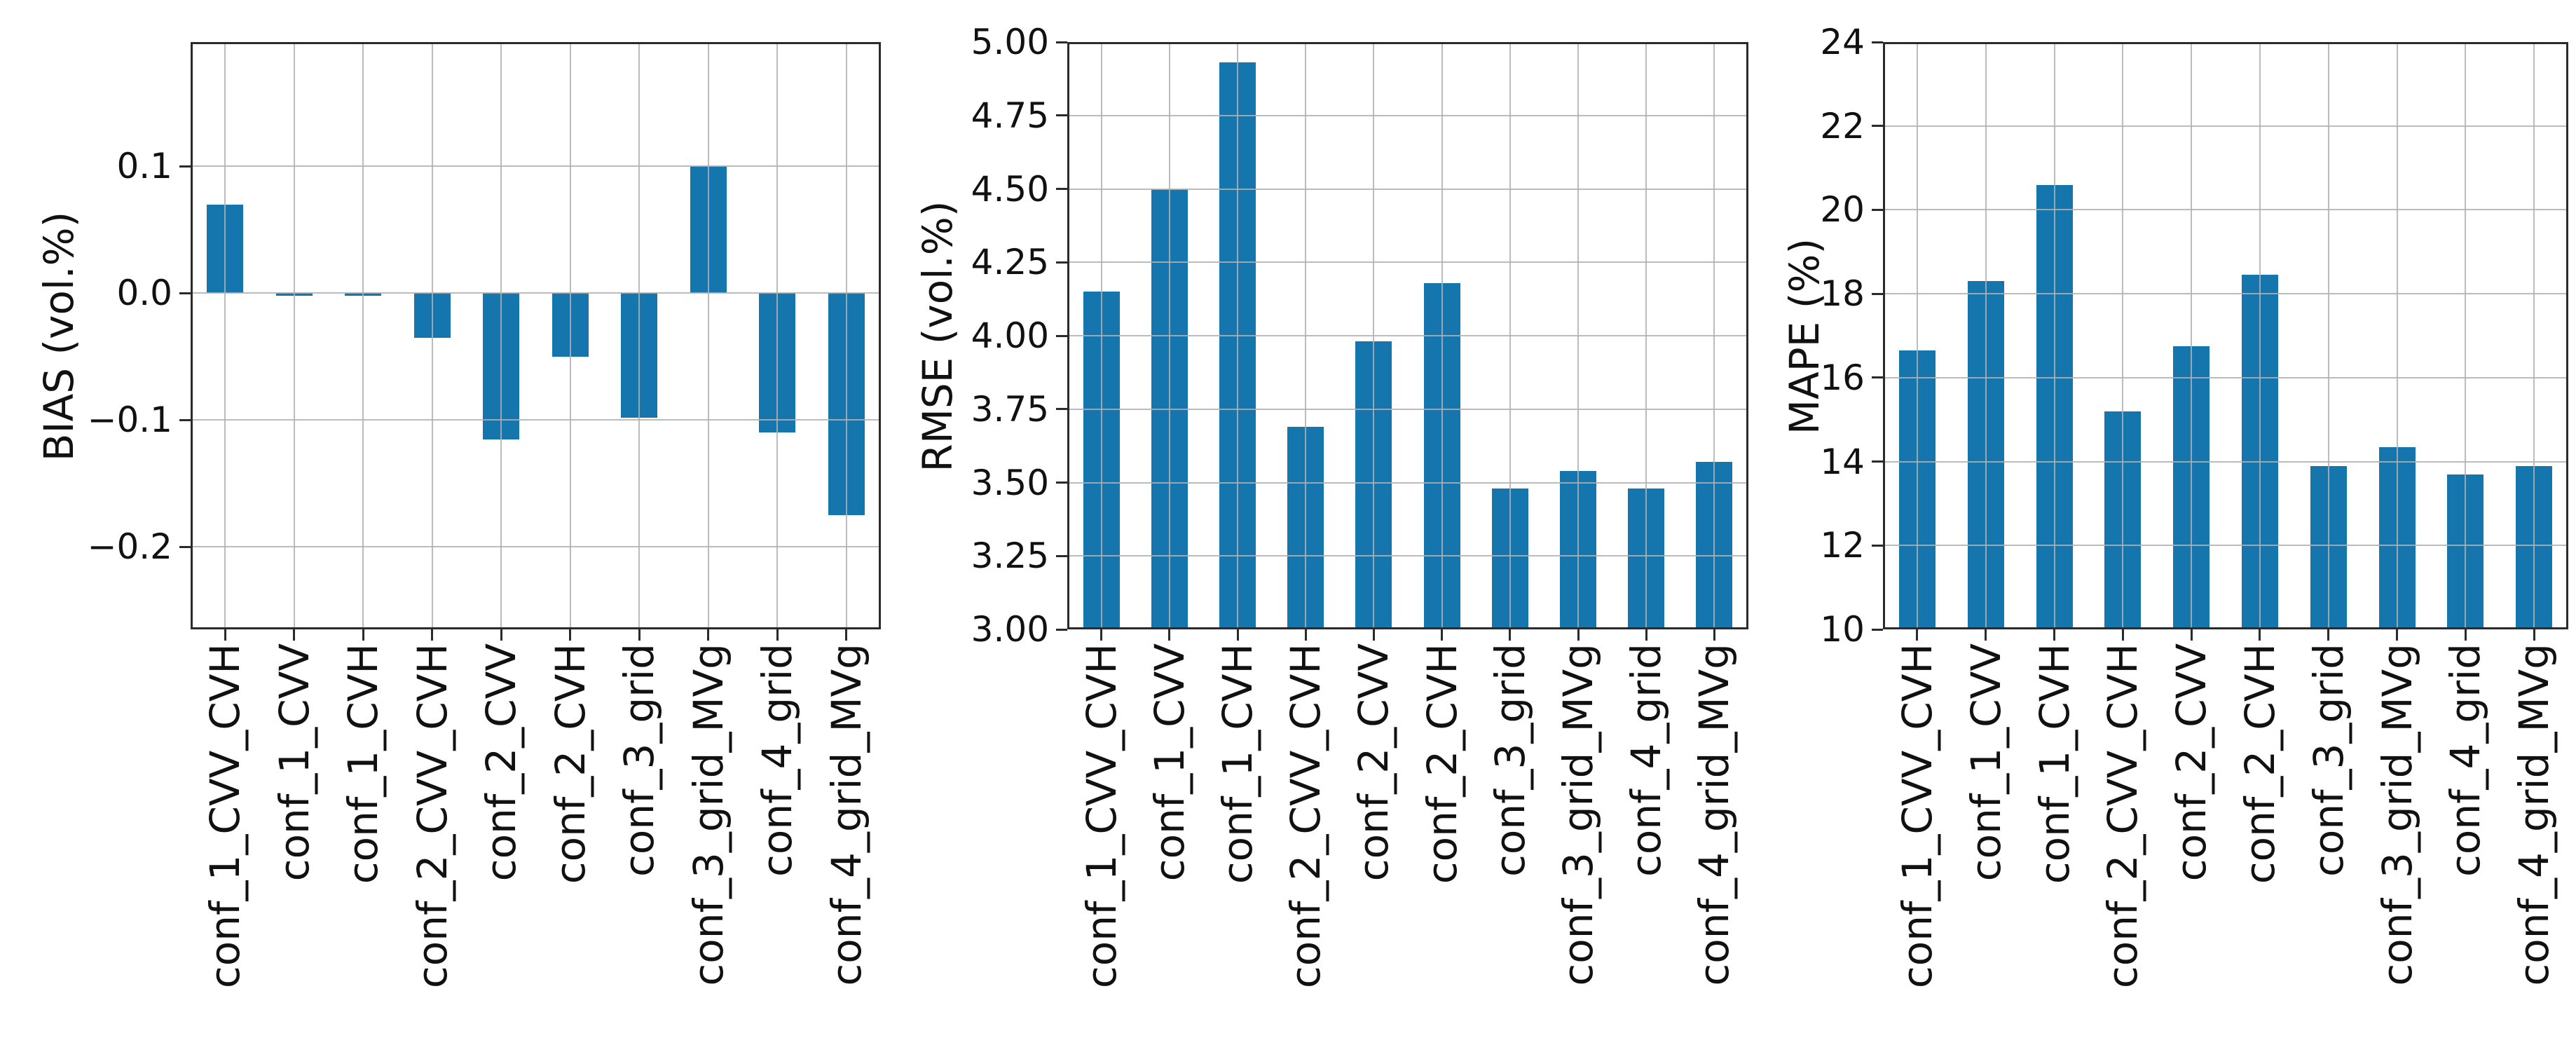  Describe the element at coordinates (1842, 545) in the screenshot. I see `y-tick-label: 12` at that location.